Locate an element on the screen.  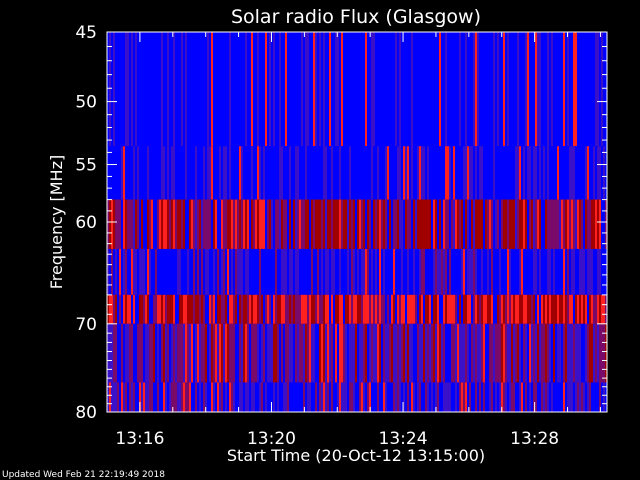
y-tick: 50 is located at coordinates (341, 103).